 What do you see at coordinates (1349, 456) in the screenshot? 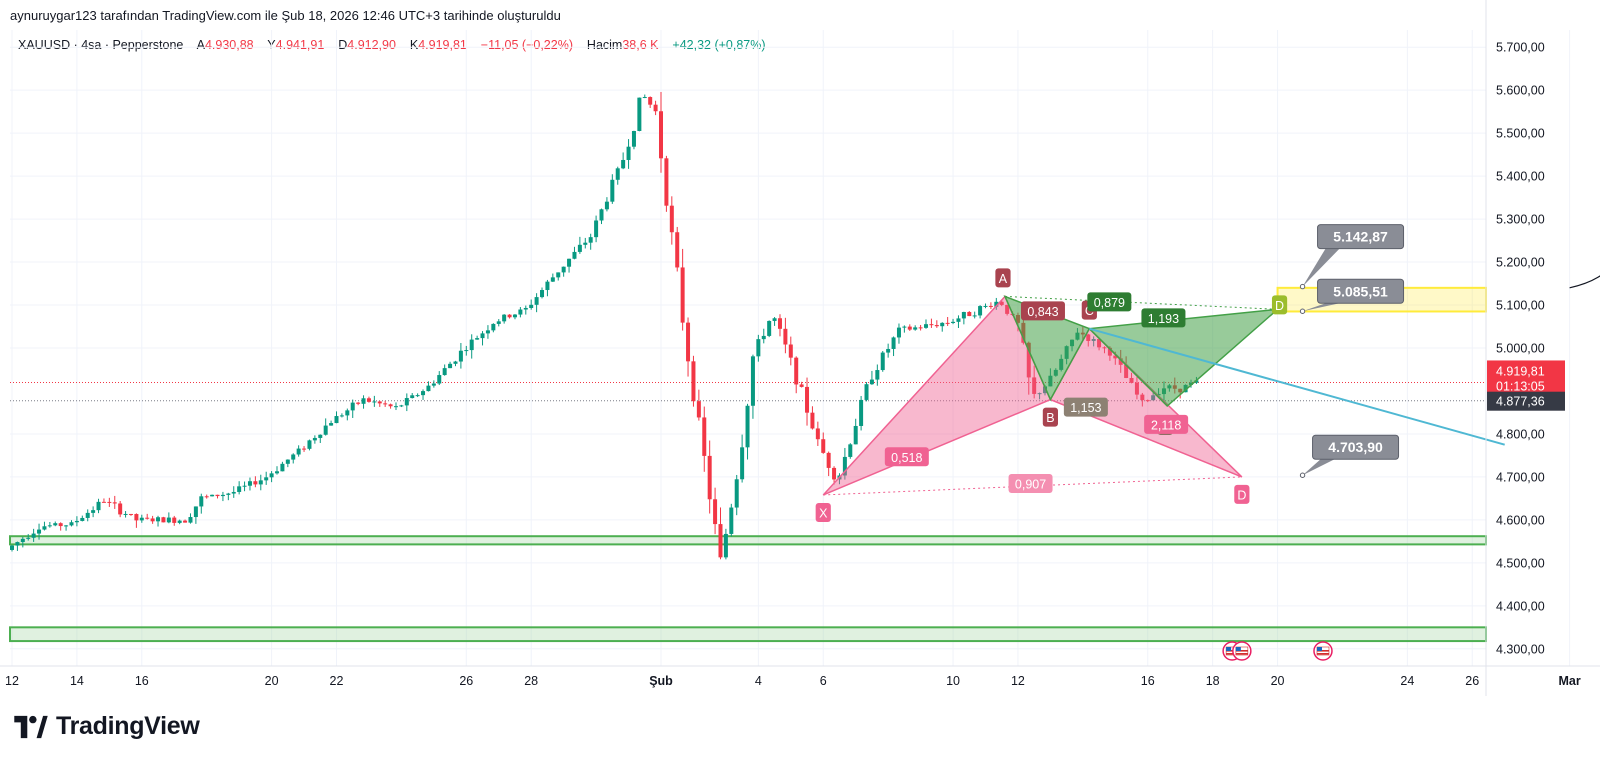
I see `price-callout: 4.703,90` at bounding box center [1349, 456].